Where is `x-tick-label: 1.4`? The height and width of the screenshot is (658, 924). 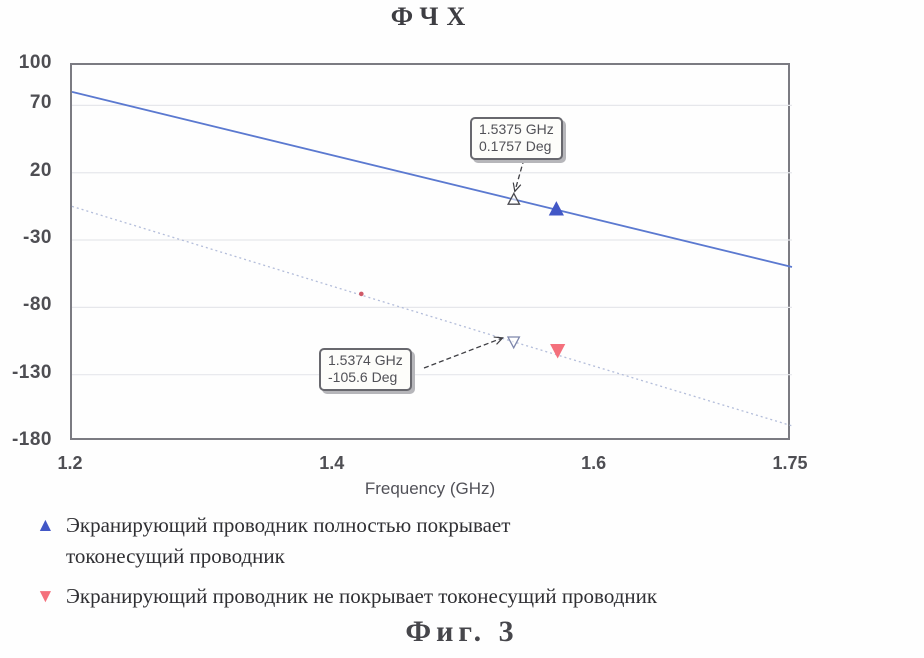 x-tick-label: 1.4 is located at coordinates (332, 463).